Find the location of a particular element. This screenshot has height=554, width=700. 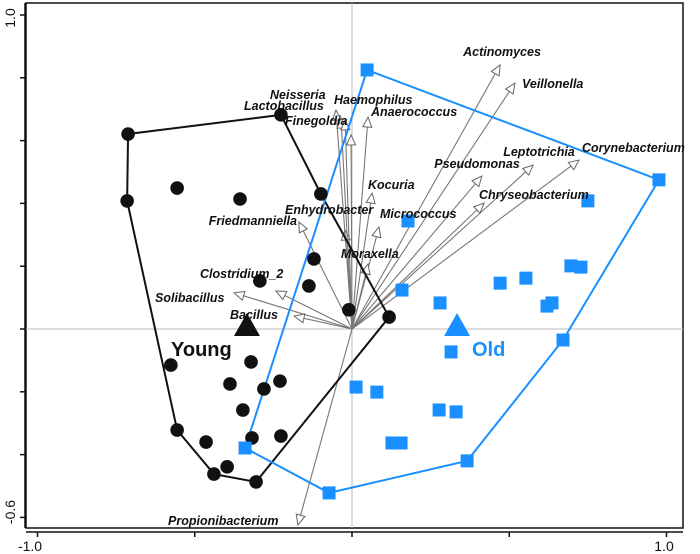

species-label: Lactobacillus is located at coordinates (284, 106).